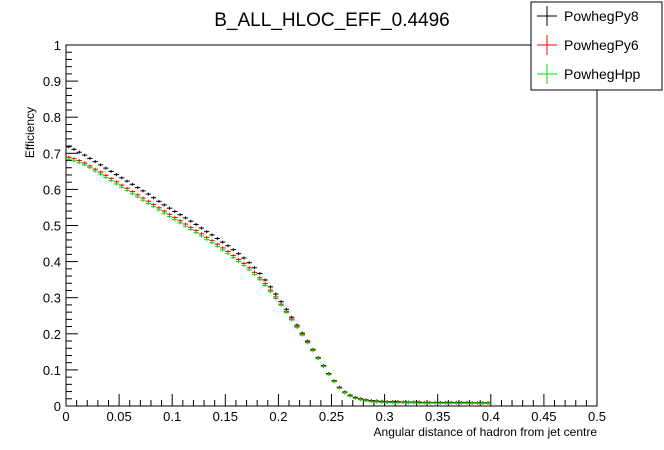 The width and height of the screenshot is (664, 450). What do you see at coordinates (52, 153) in the screenshot?
I see `y-tick-label: 0.7` at bounding box center [52, 153].